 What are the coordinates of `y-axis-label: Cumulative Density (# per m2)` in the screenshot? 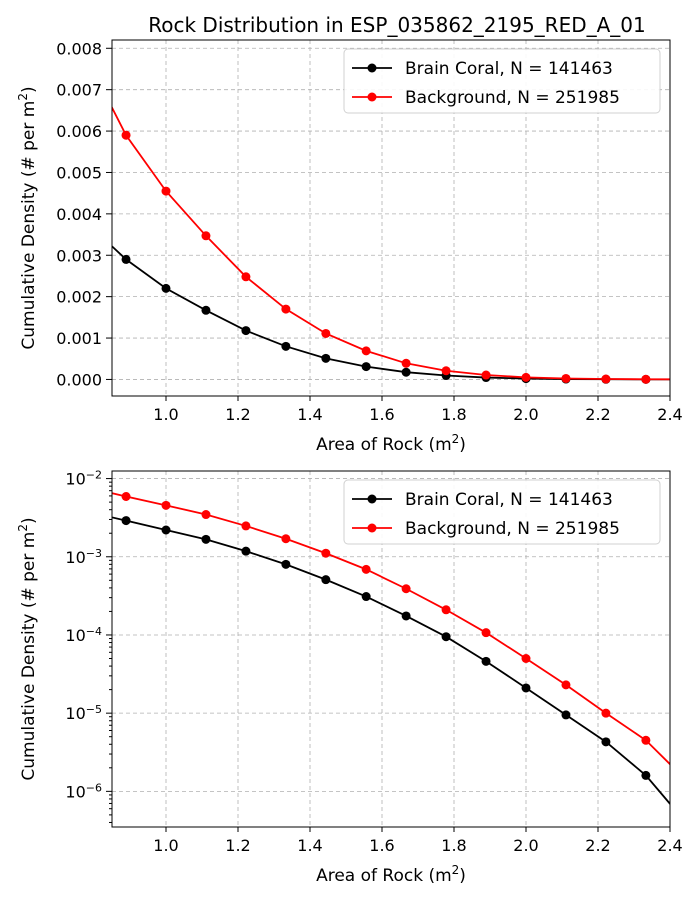 It's located at (27, 648).